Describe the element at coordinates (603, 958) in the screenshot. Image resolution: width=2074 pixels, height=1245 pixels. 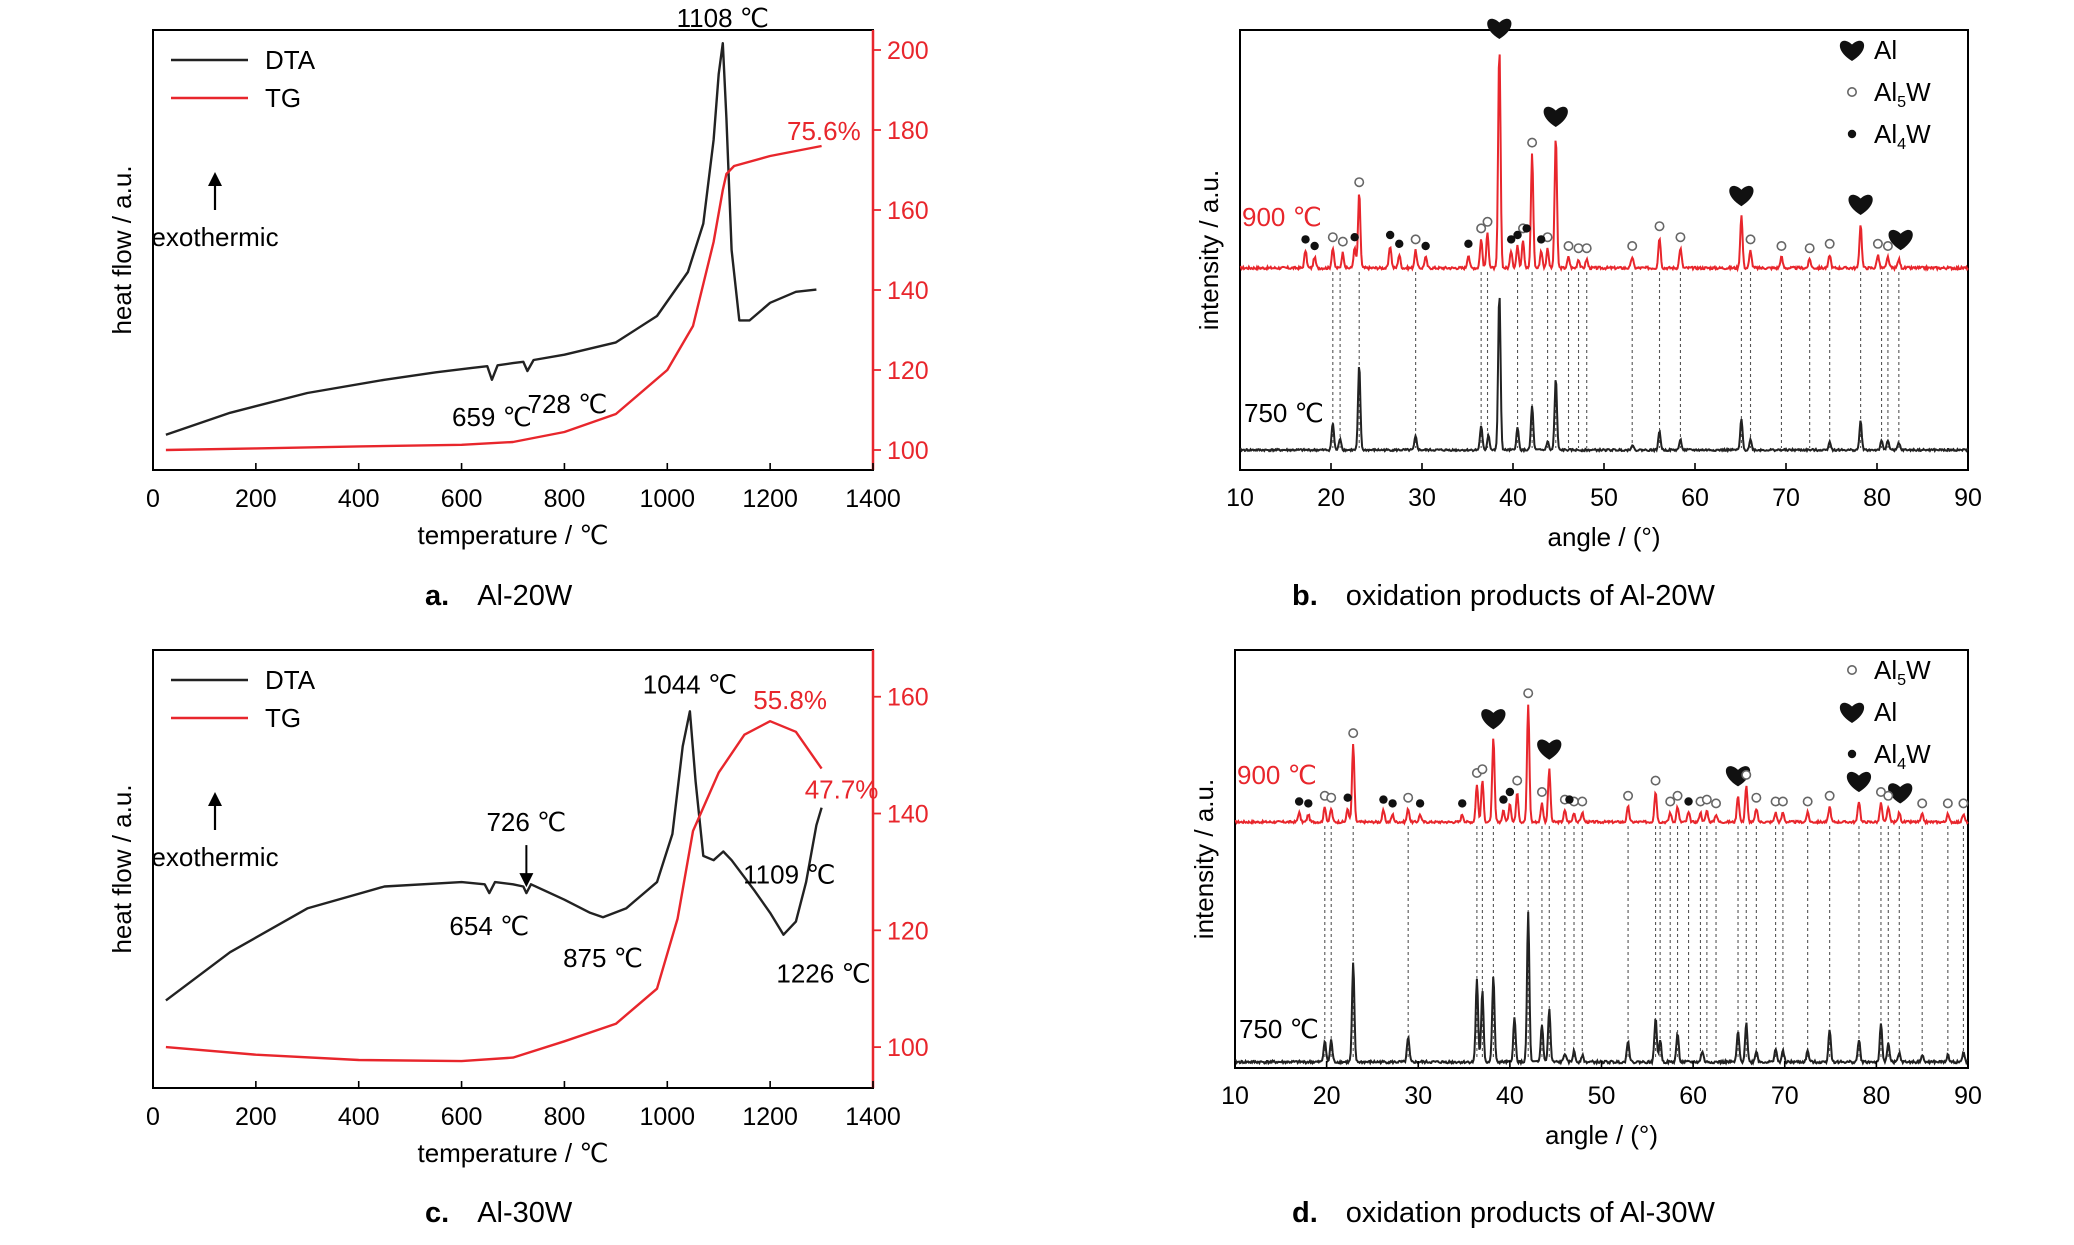
I see `annotation-label: 875 ℃` at that location.